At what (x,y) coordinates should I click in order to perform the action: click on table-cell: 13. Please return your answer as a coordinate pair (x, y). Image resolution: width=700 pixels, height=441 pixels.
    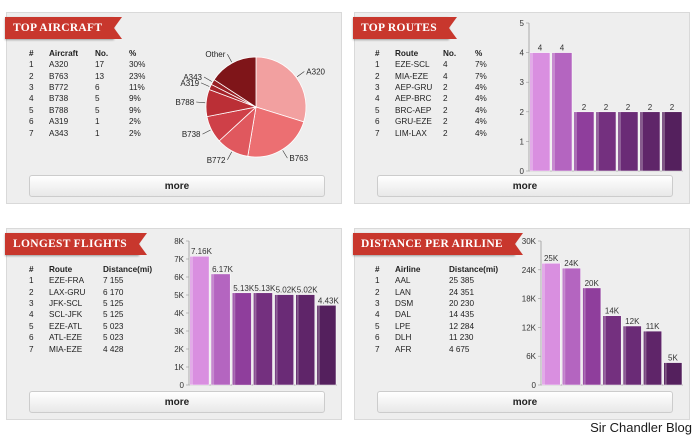
    Looking at the image, I should click on (100, 76).